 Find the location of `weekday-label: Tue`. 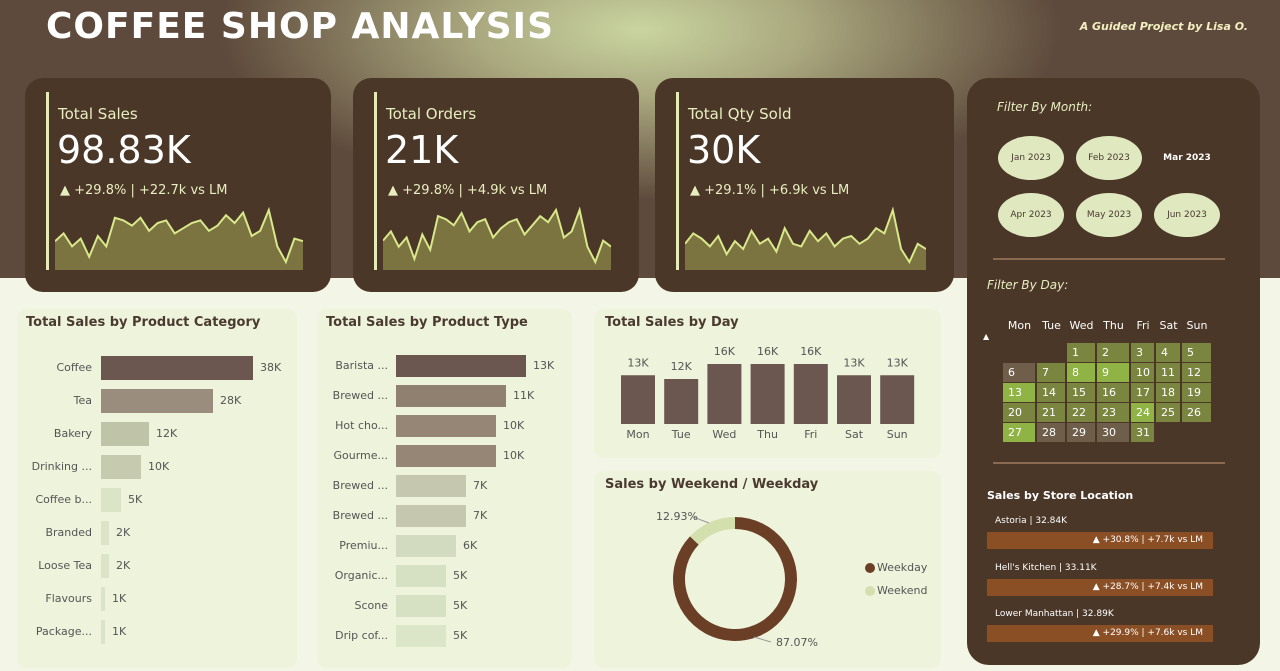

weekday-label: Tue is located at coordinates (1051, 325).